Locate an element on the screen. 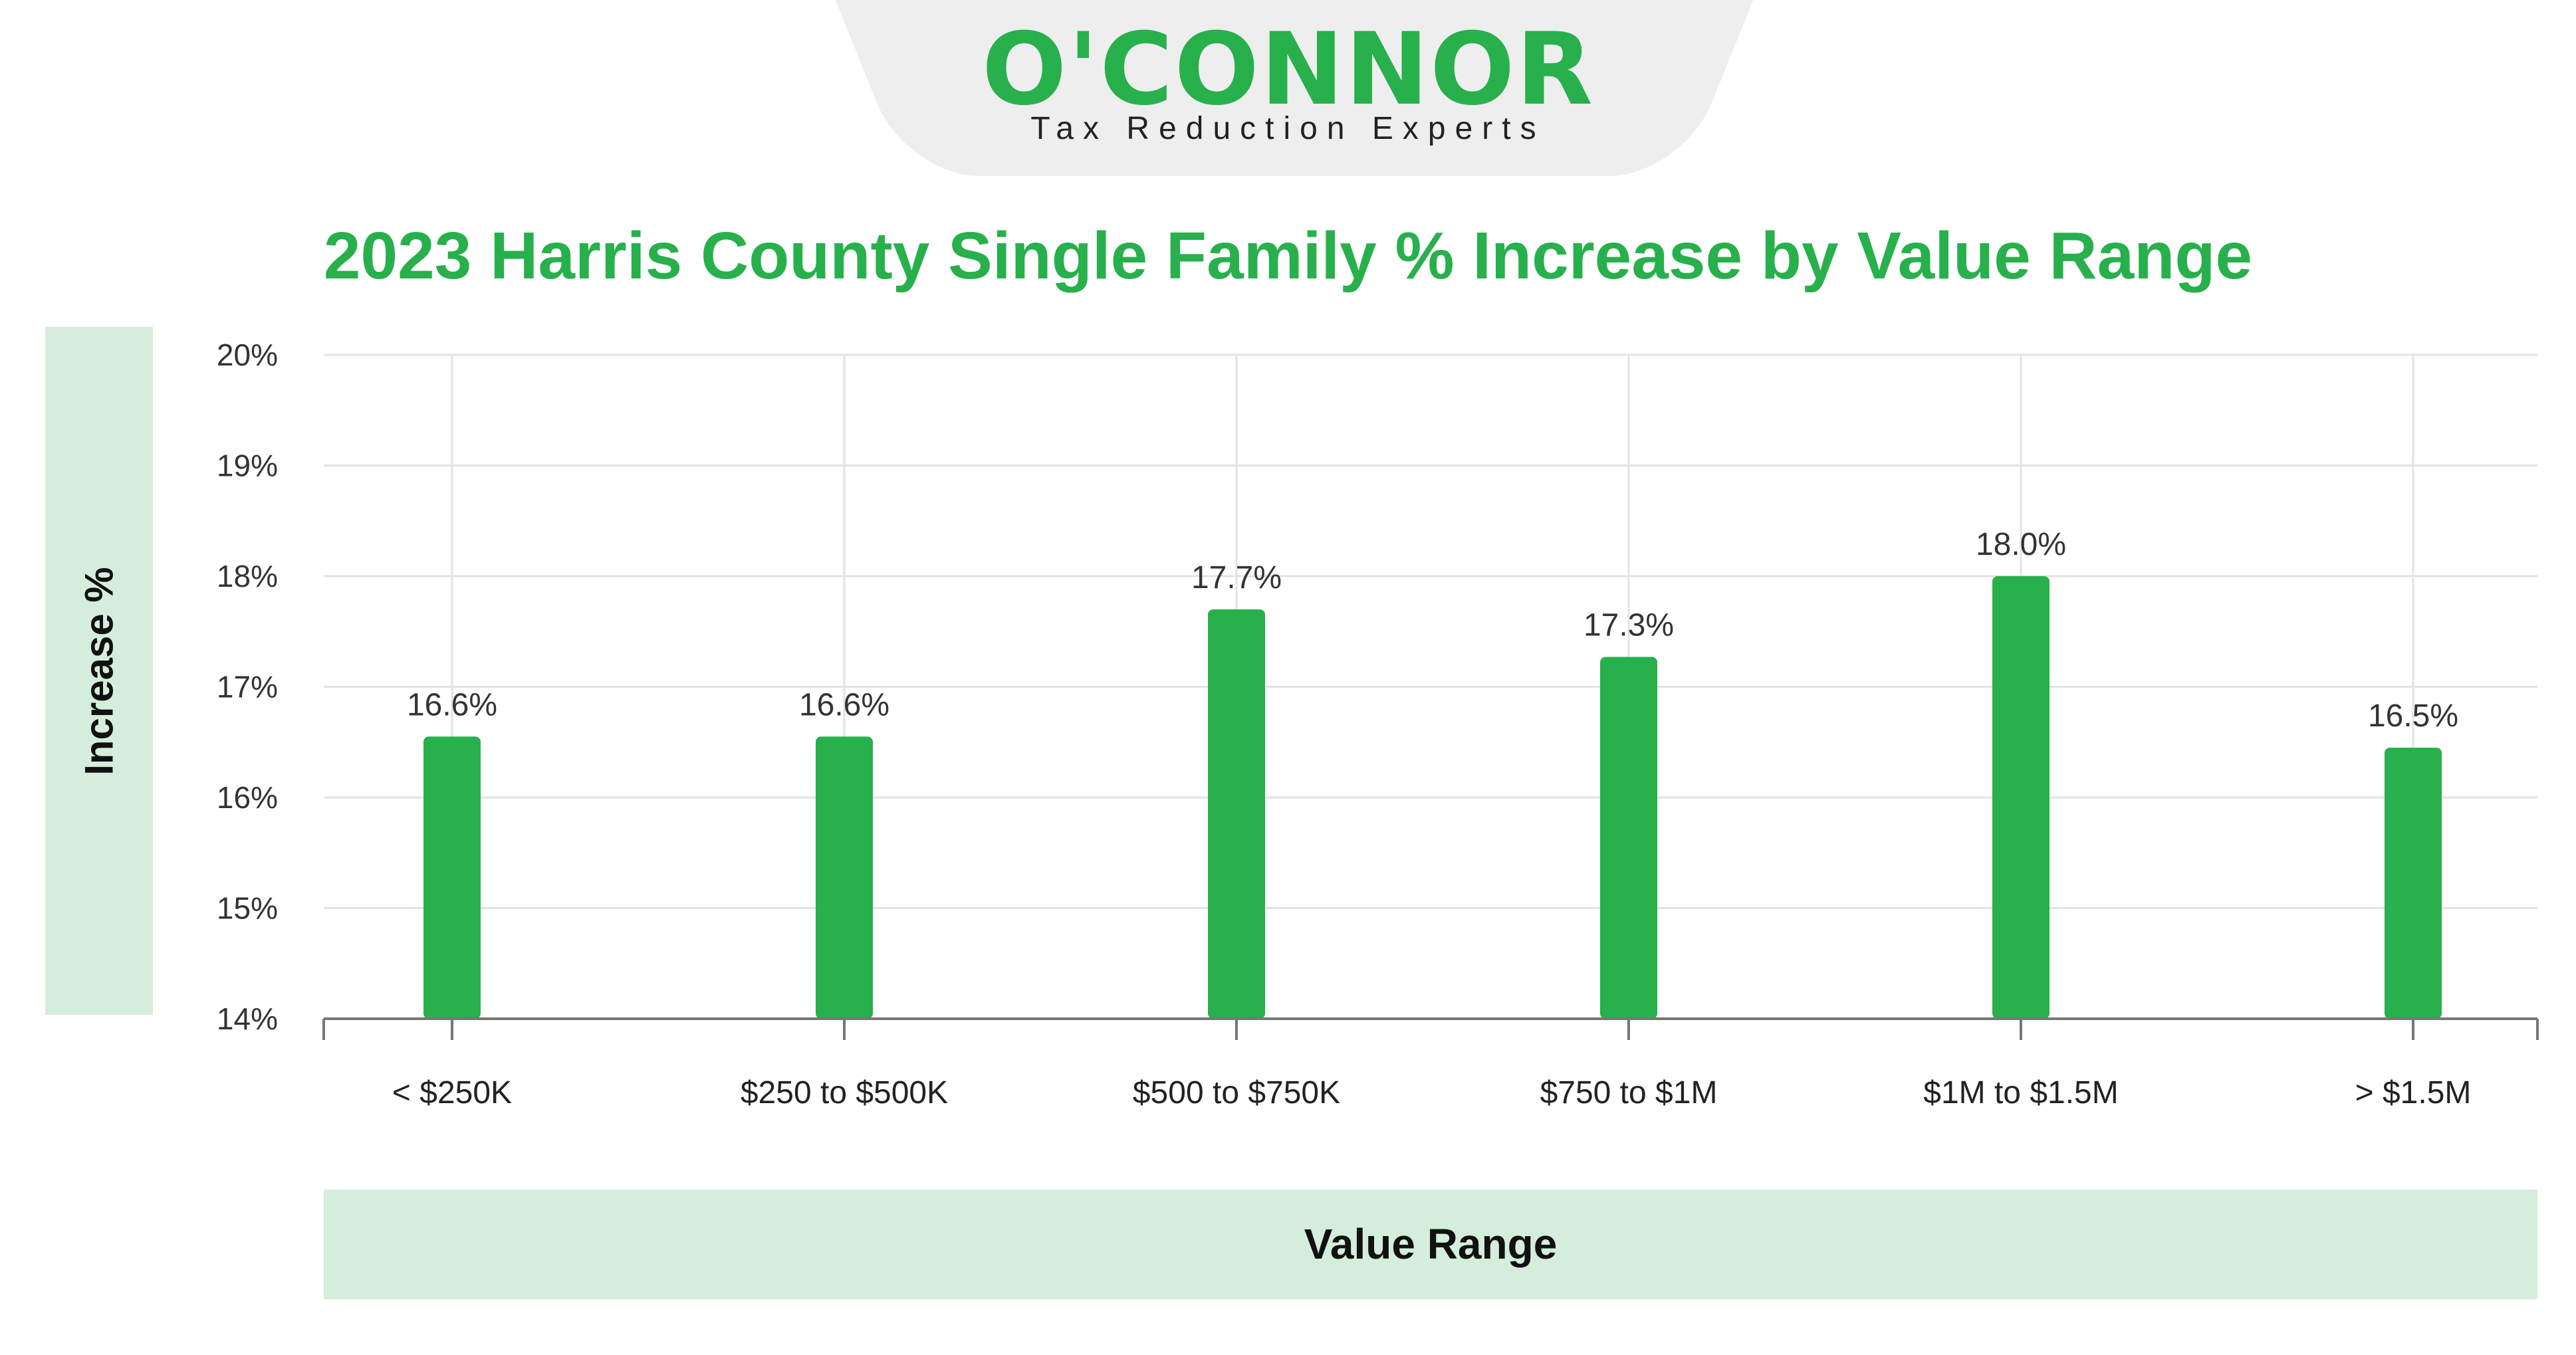 The height and width of the screenshot is (1355, 2576). x-tick-label: < $250K is located at coordinates (452, 1092).